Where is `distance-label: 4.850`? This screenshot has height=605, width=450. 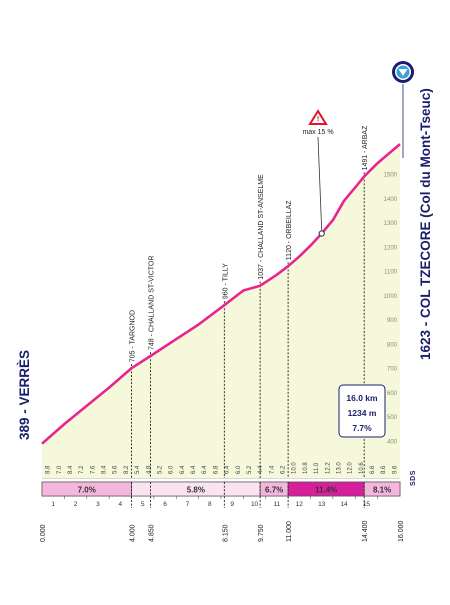
distance-label: 4.850 is located at coordinates (152, 533).